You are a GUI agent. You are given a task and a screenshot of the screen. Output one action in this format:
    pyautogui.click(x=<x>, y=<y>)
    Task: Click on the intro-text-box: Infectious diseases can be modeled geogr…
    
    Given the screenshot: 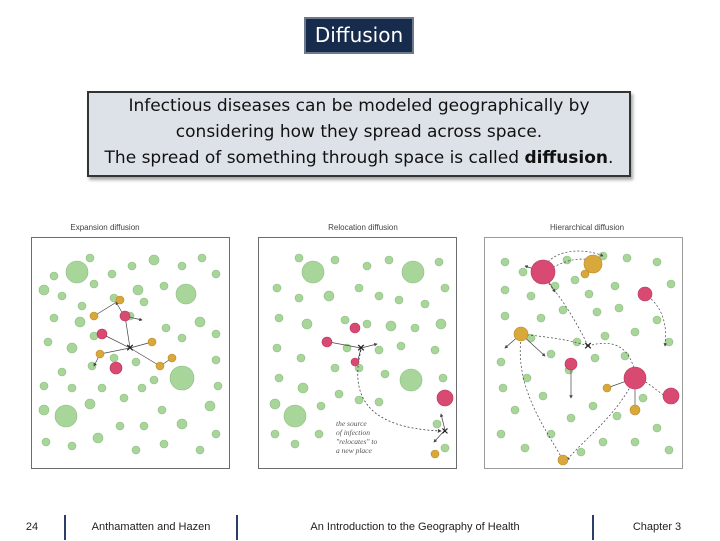 What is the action you would take?
    pyautogui.click(x=359, y=134)
    